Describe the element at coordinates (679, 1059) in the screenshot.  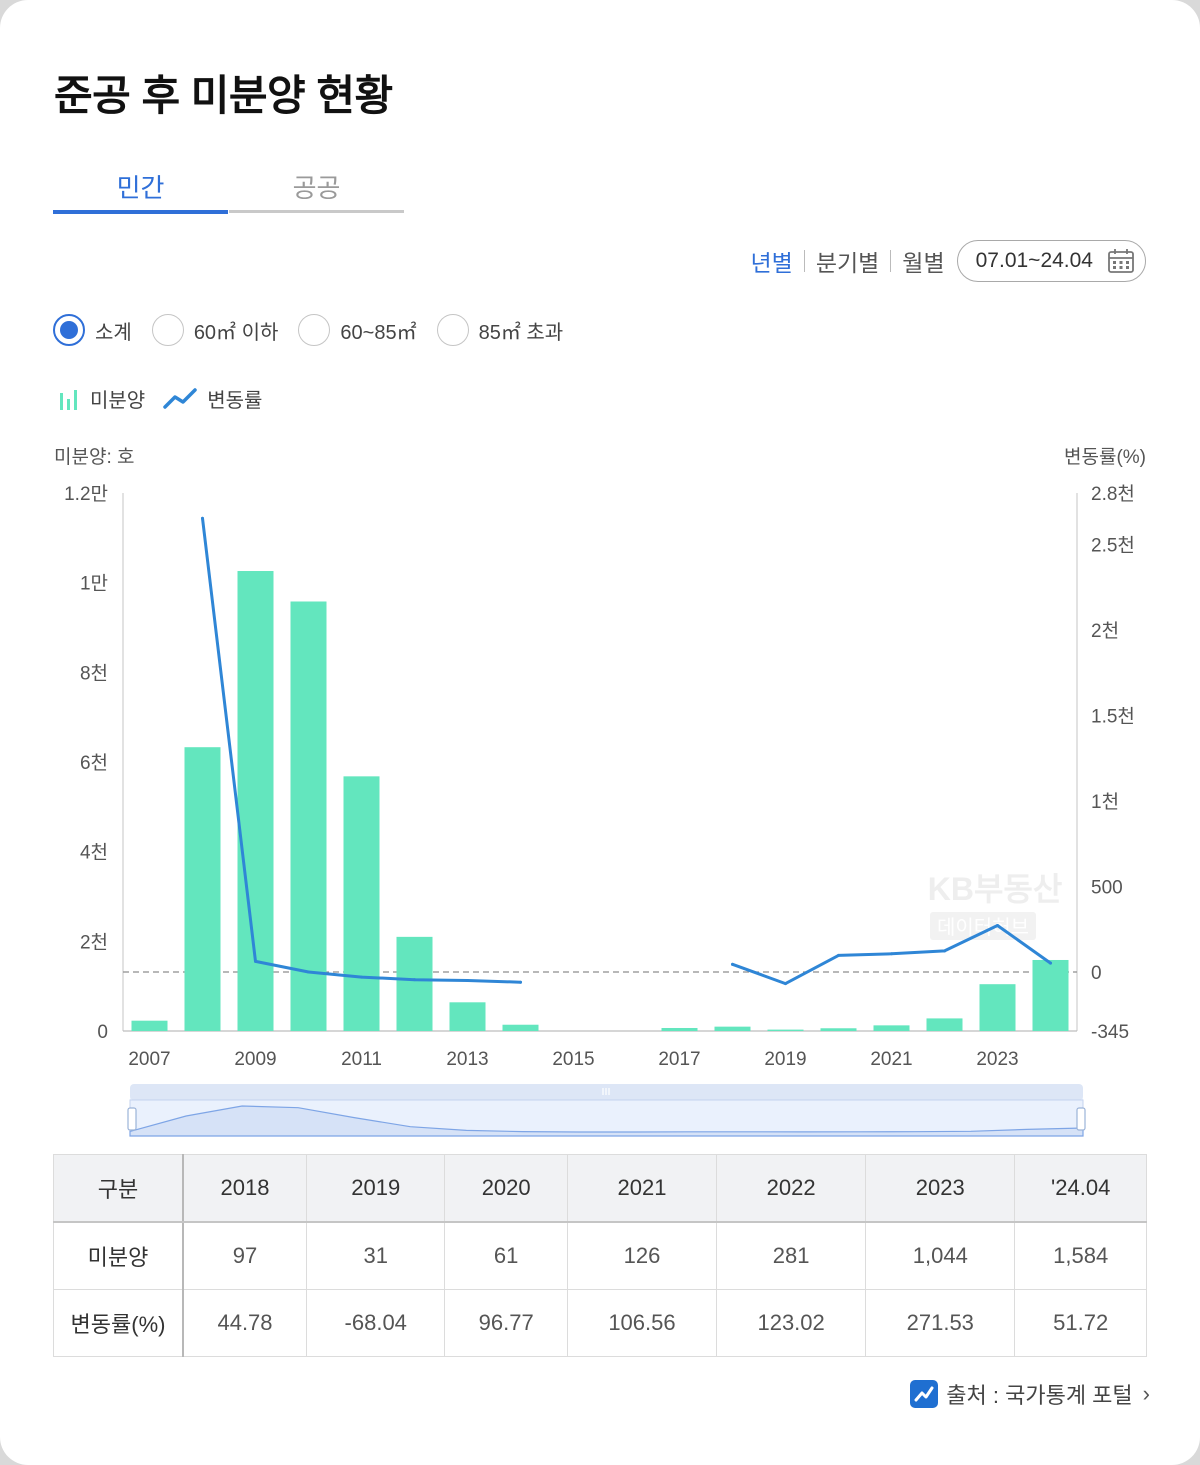
I see `x-tick-label: 2017` at that location.